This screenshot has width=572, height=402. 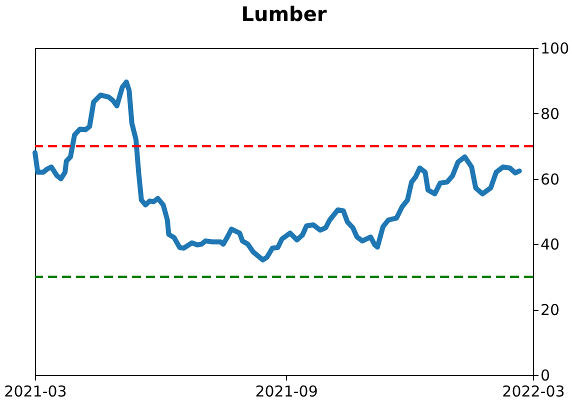 I want to click on y-tick-label: 80, so click(x=550, y=113).